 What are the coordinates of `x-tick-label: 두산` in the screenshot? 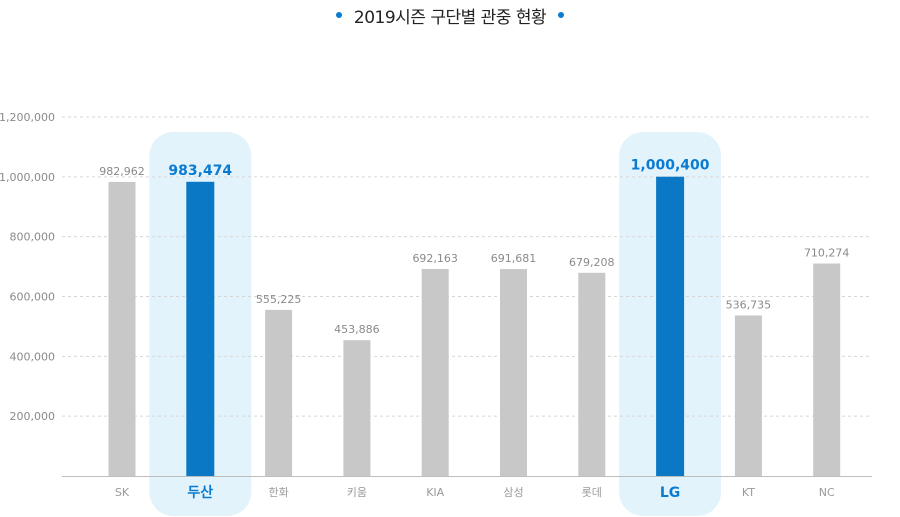 It's located at (200, 492).